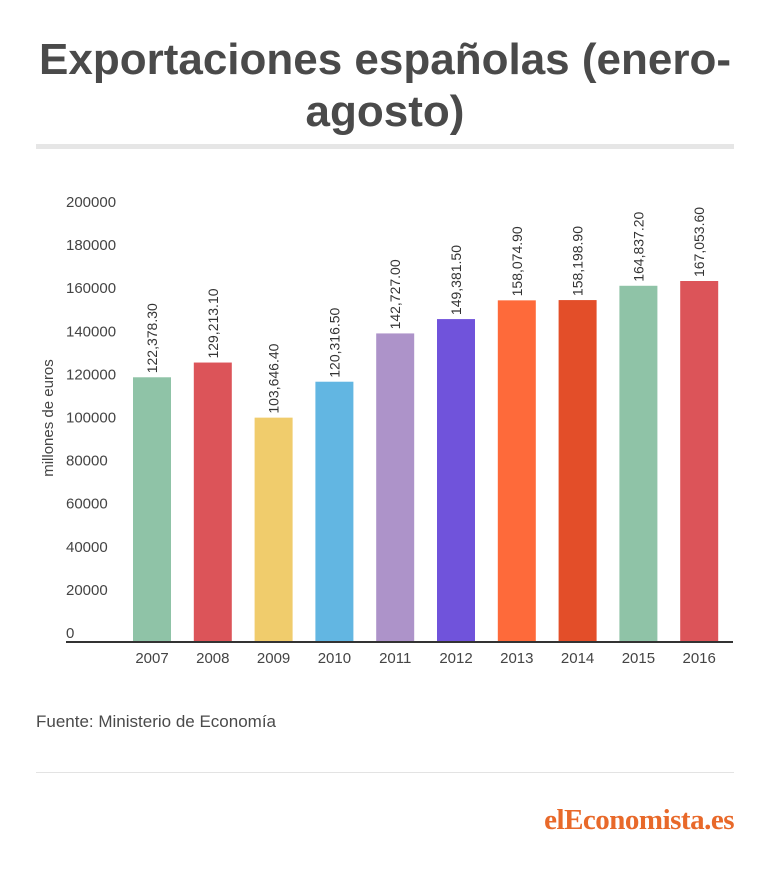 The image size is (770, 872). I want to click on y-tick-label: 20000, so click(87, 590).